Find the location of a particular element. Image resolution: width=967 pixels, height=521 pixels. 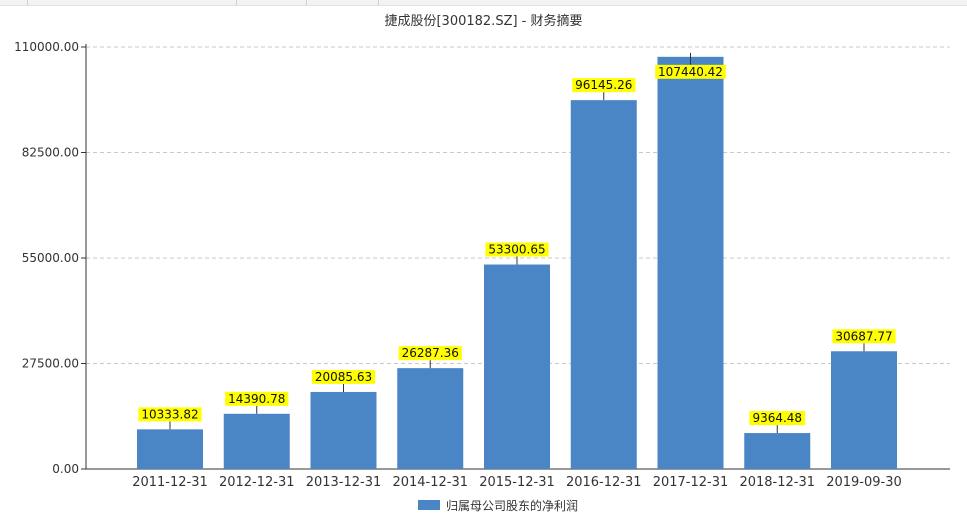

y-tick-label: 110000.00 is located at coordinates (46, 47).